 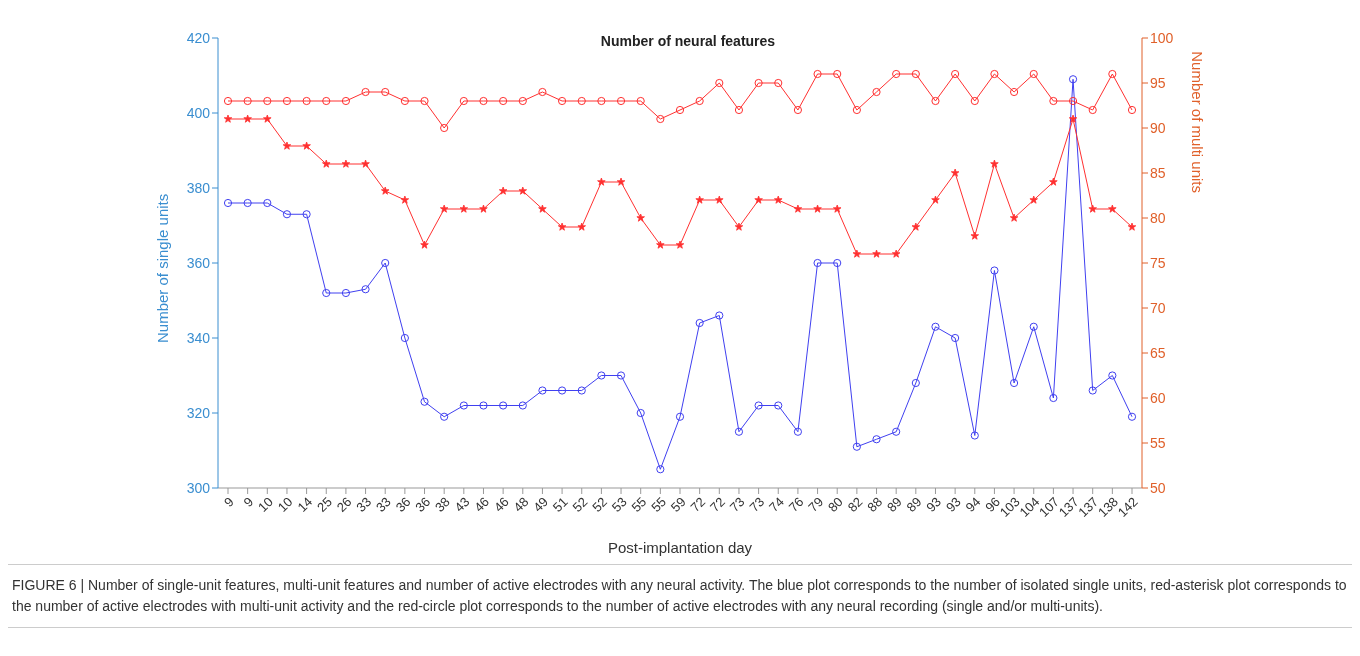 What do you see at coordinates (163, 268) in the screenshot?
I see `y-axis-title: Number of single units` at bounding box center [163, 268].